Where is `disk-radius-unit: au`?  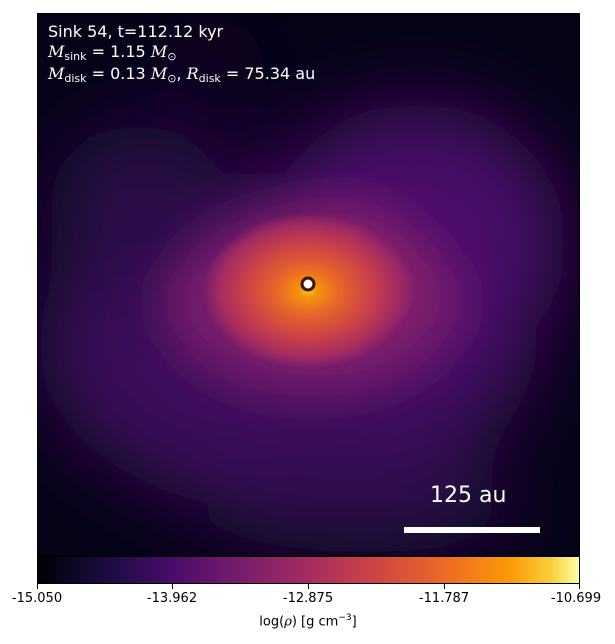
disk-radius-unit: au is located at coordinates (305, 73).